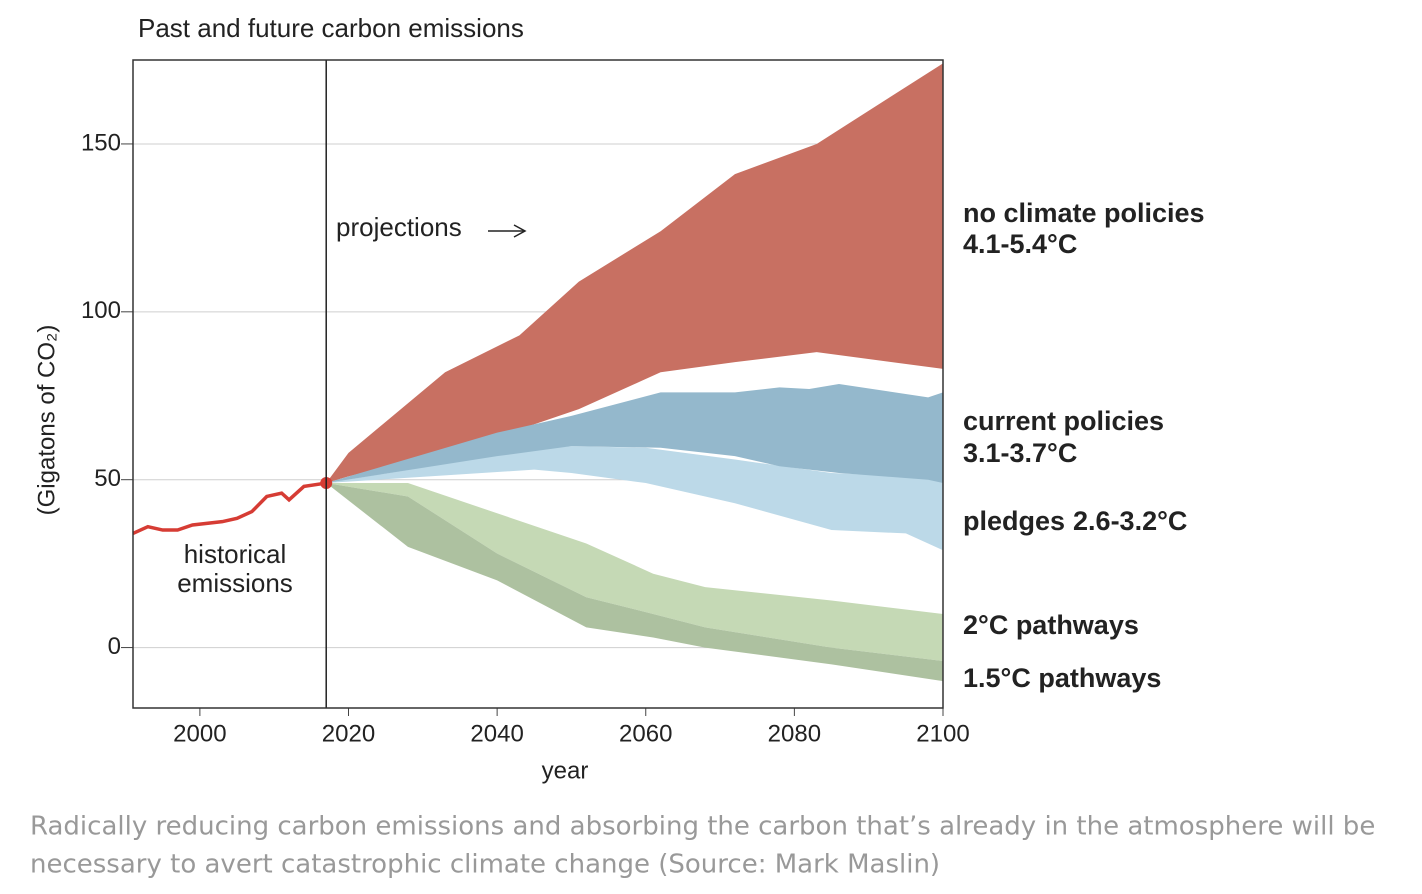 The image size is (1422, 894). Describe the element at coordinates (1014, 521) in the screenshot. I see `series-label: pledges` at that location.